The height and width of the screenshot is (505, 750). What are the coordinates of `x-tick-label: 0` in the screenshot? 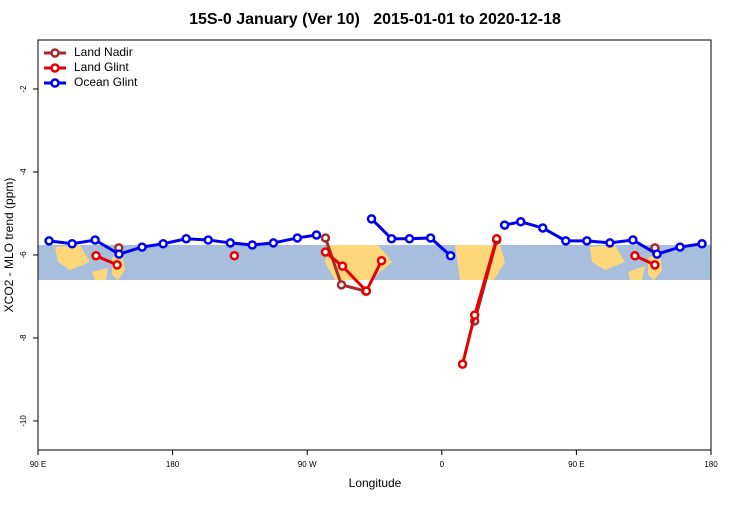 It's located at (442, 464).